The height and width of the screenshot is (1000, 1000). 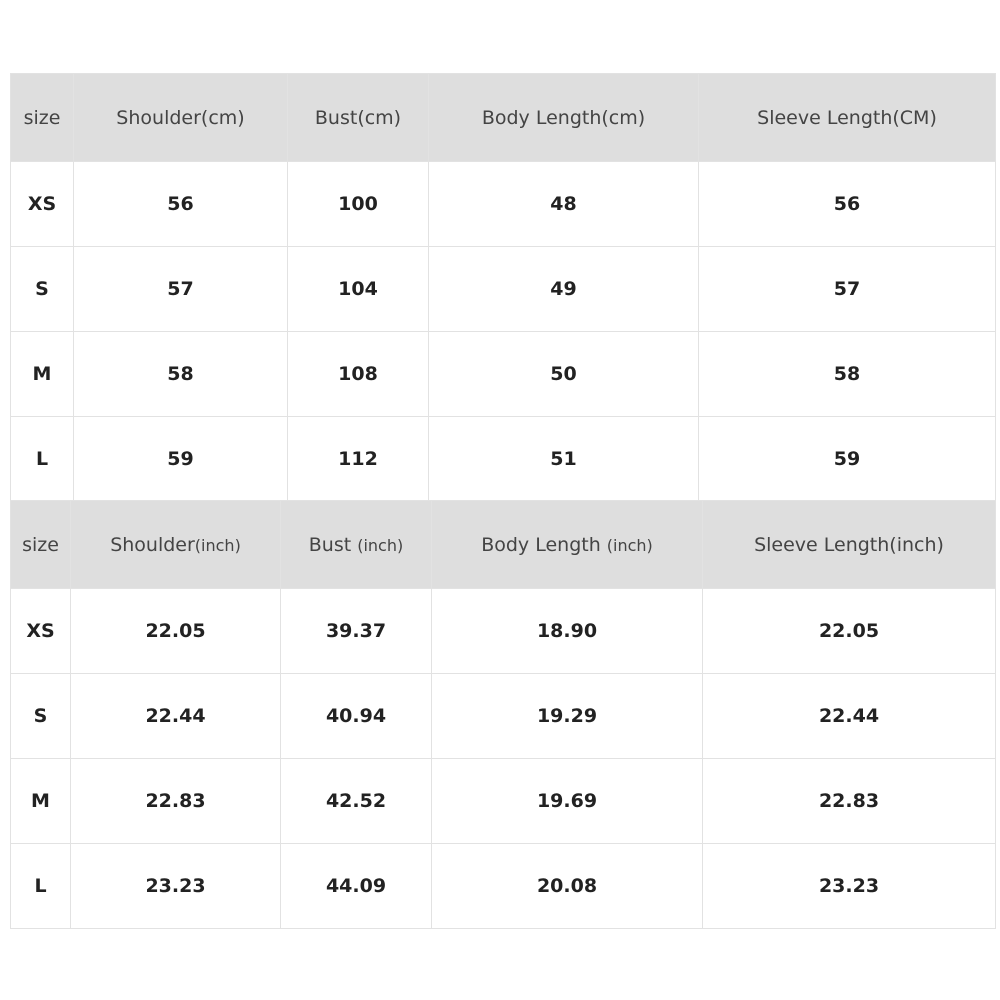 I want to click on column-header: Sleeve Length(CM), so click(x=847, y=117).